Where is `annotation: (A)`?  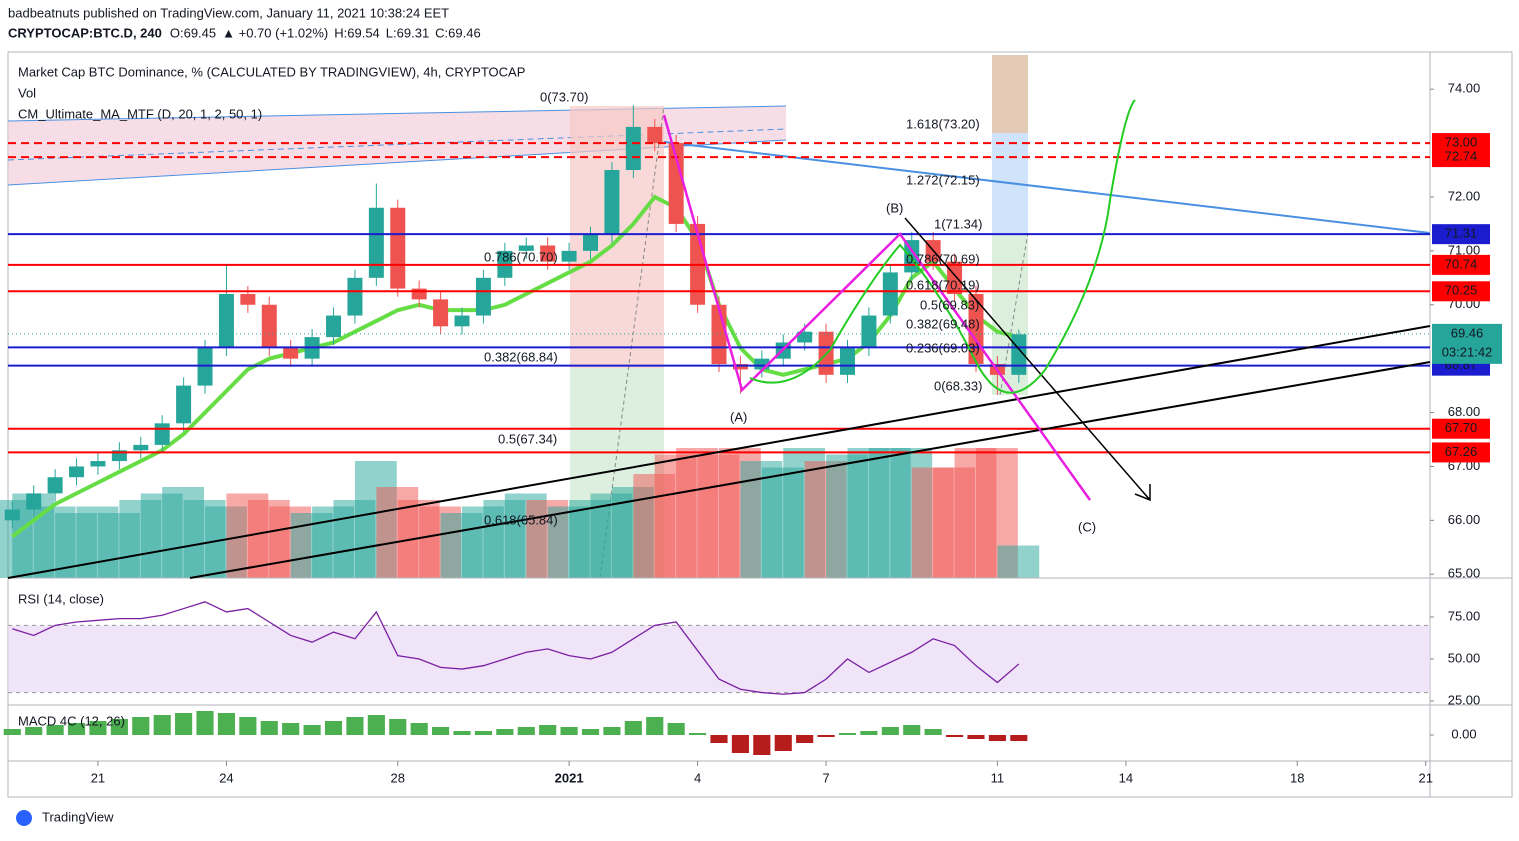 annotation: (A) is located at coordinates (738, 416).